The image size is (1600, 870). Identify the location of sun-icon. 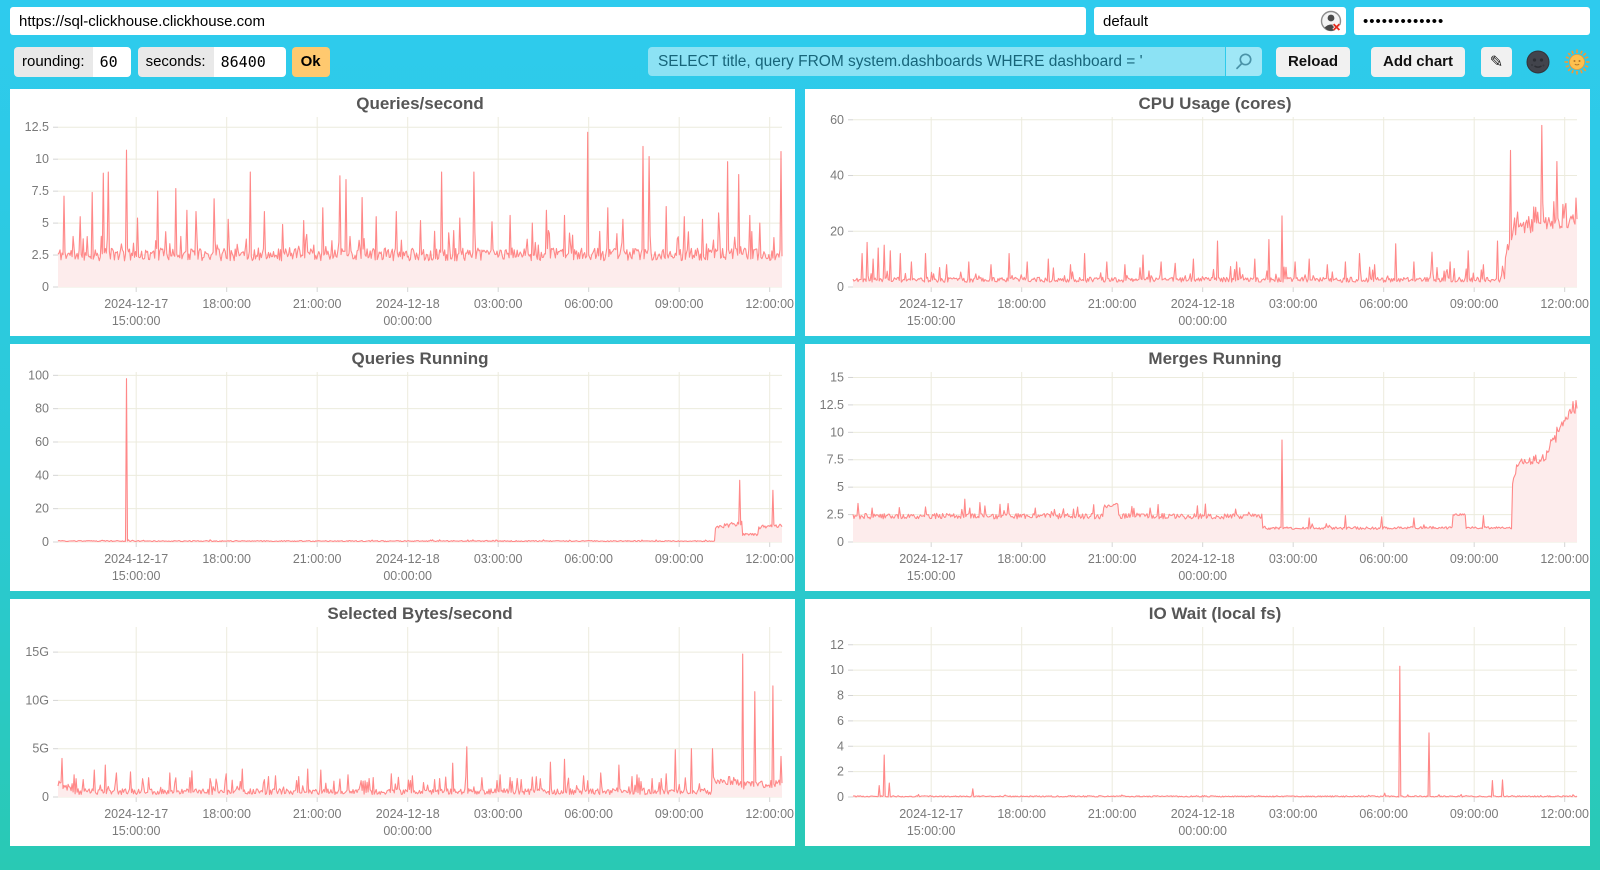
(1577, 61).